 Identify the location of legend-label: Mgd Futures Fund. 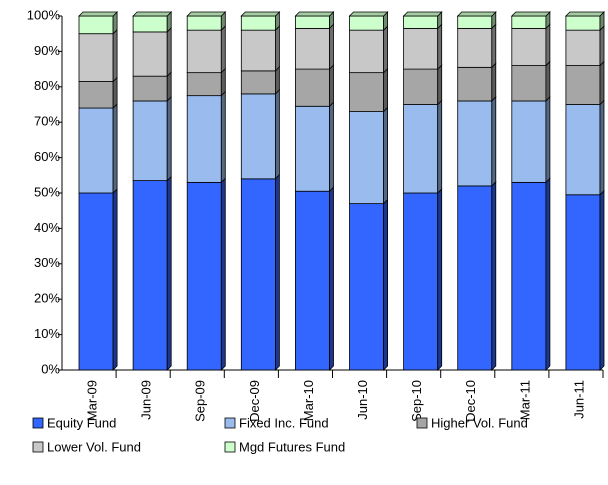
(292, 446).